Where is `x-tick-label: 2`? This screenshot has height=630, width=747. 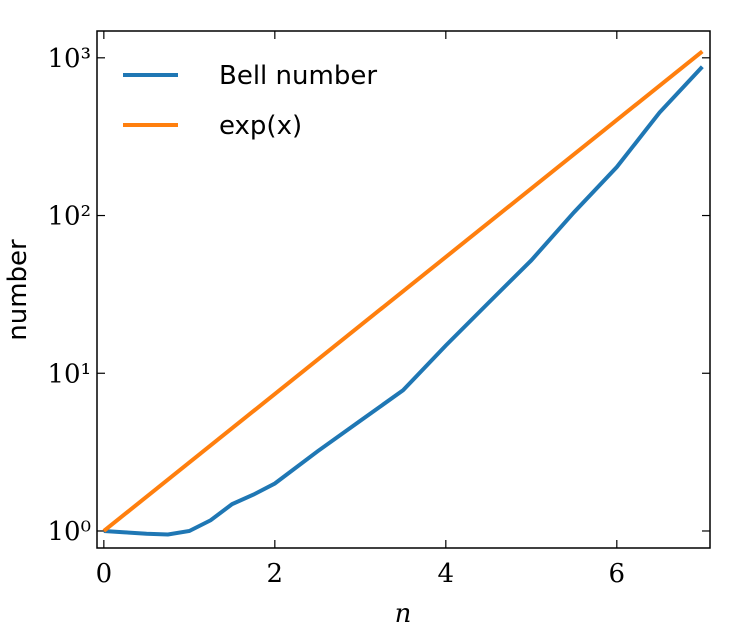
x-tick-label: 2 is located at coordinates (275, 574).